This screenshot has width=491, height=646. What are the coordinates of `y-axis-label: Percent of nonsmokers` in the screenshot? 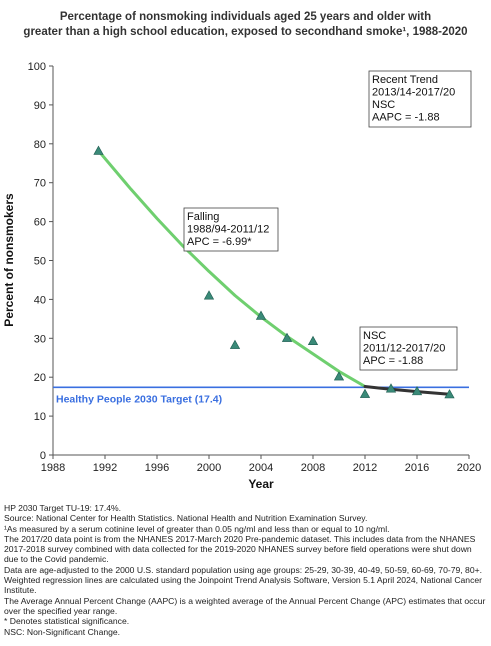 It's located at (9, 260).